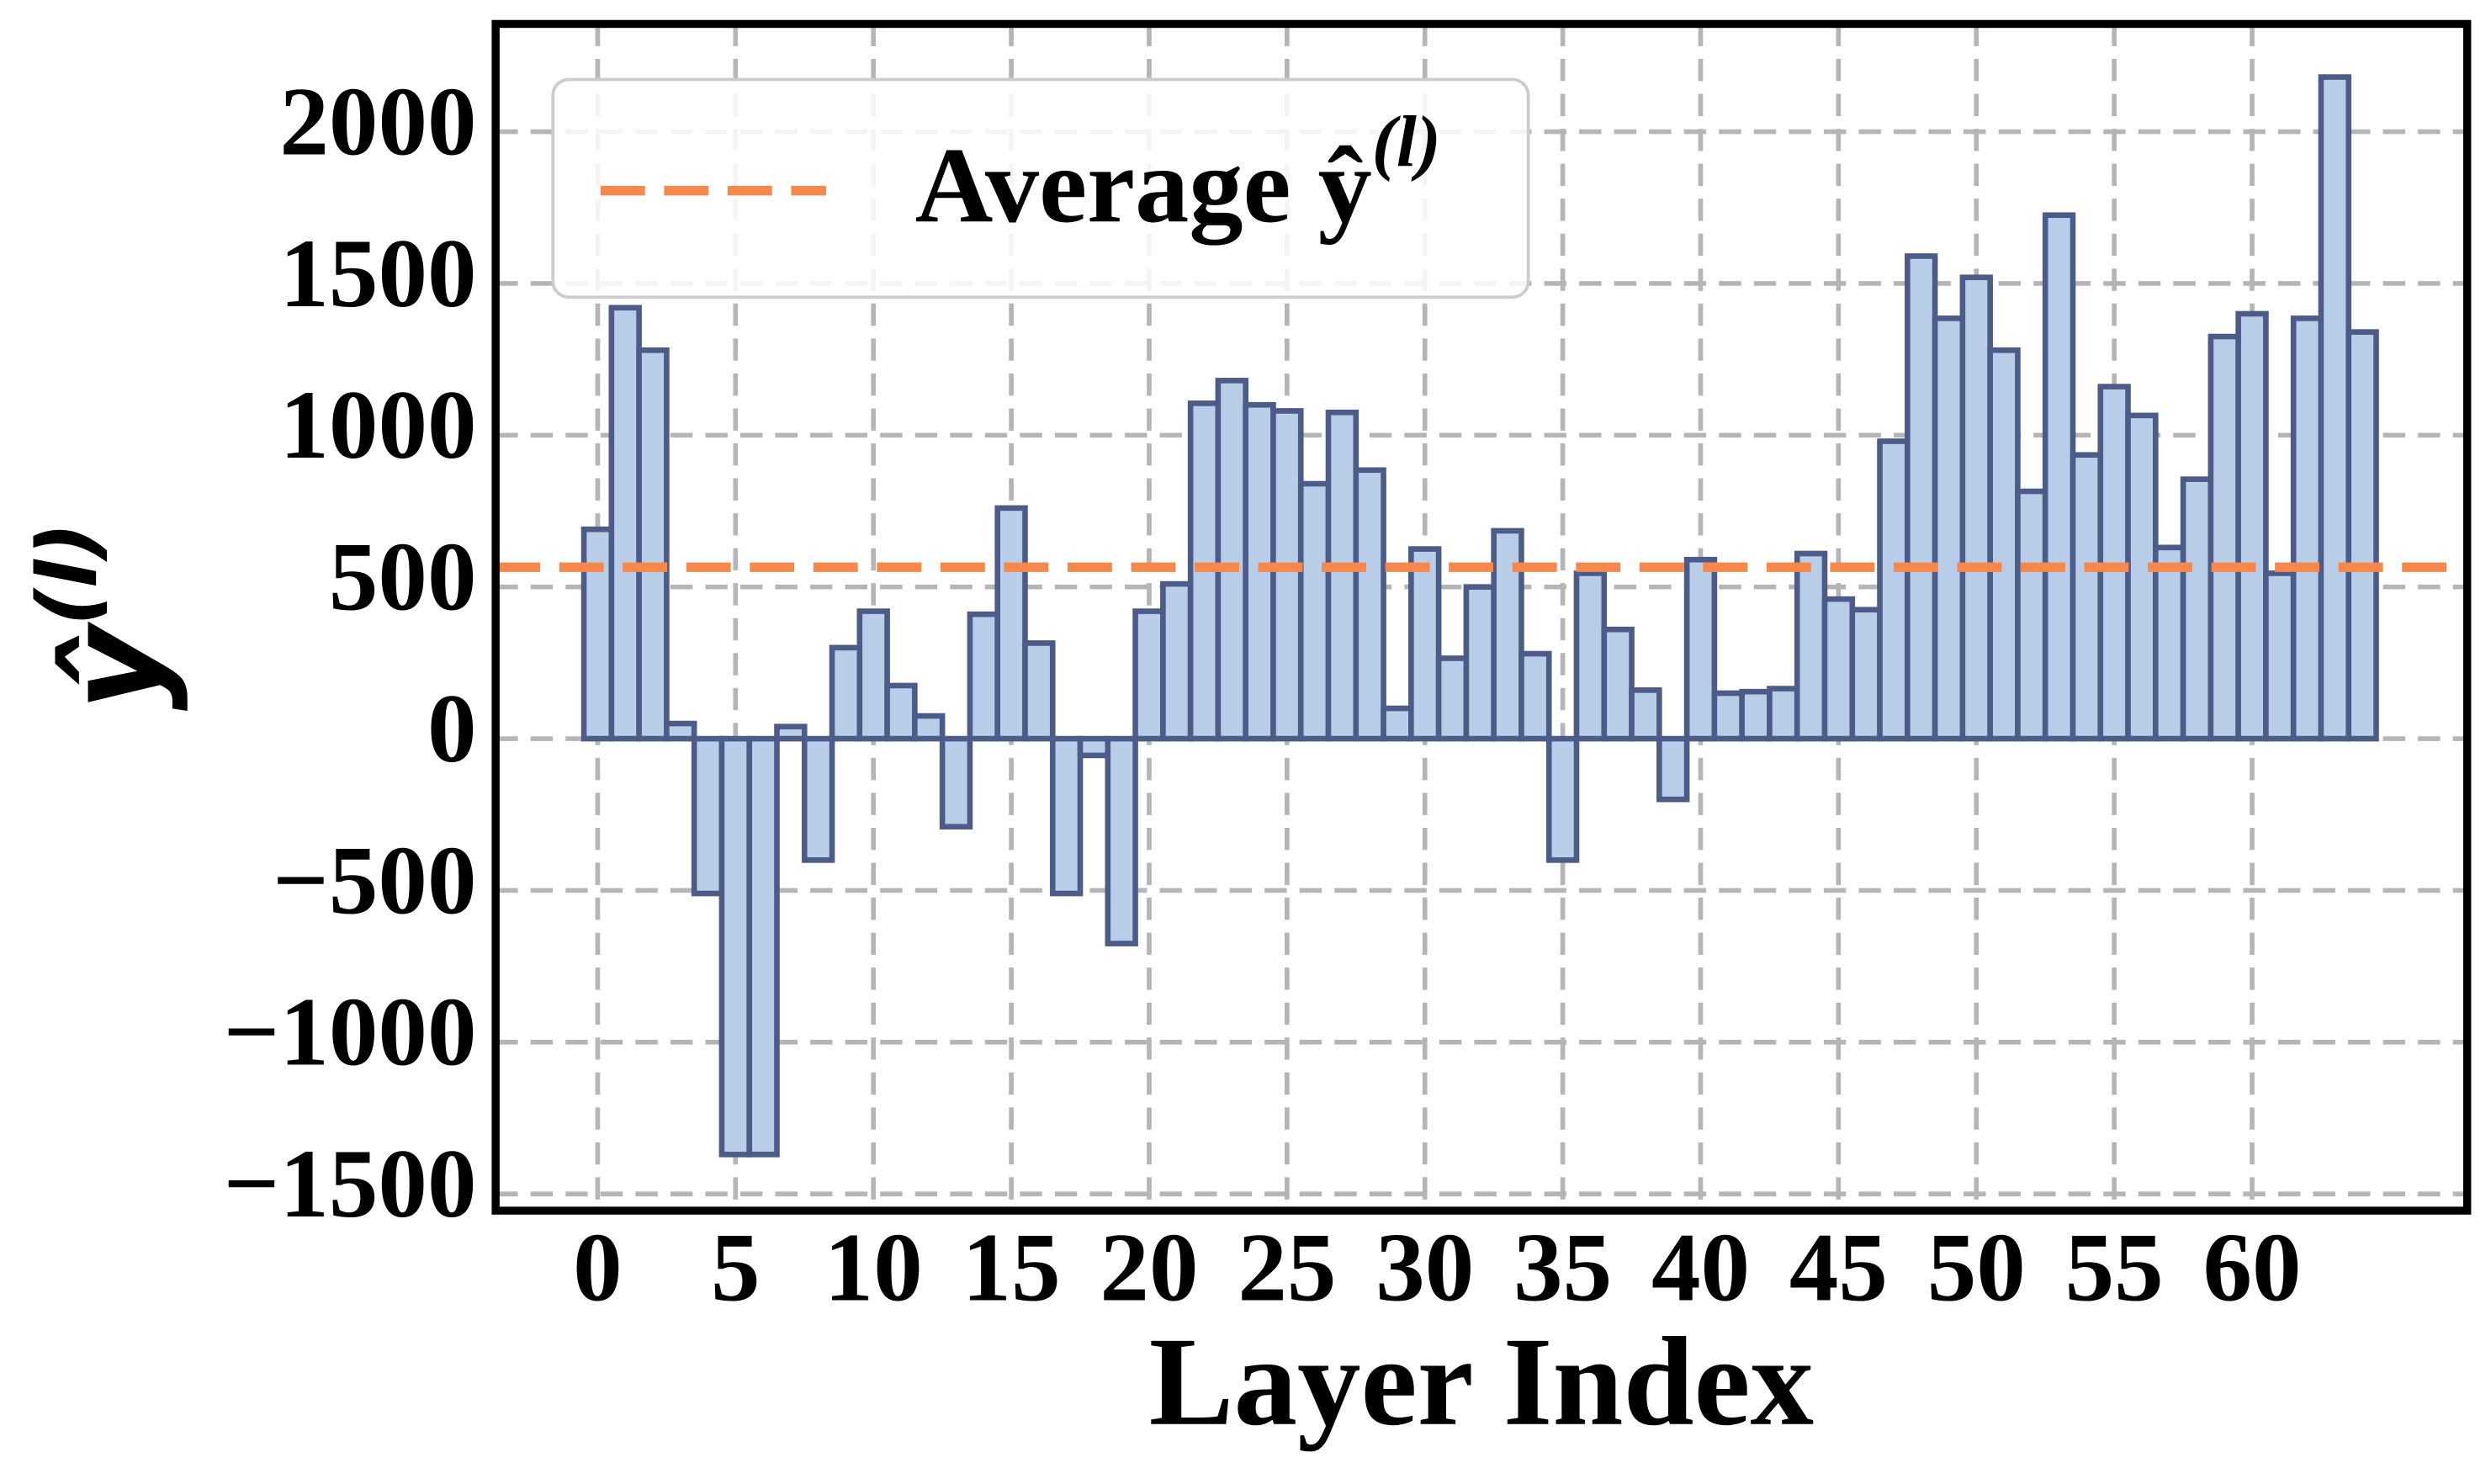 This screenshot has width=2491, height=1484. What do you see at coordinates (1976, 1267) in the screenshot?
I see `x-tick-label: 50` at bounding box center [1976, 1267].